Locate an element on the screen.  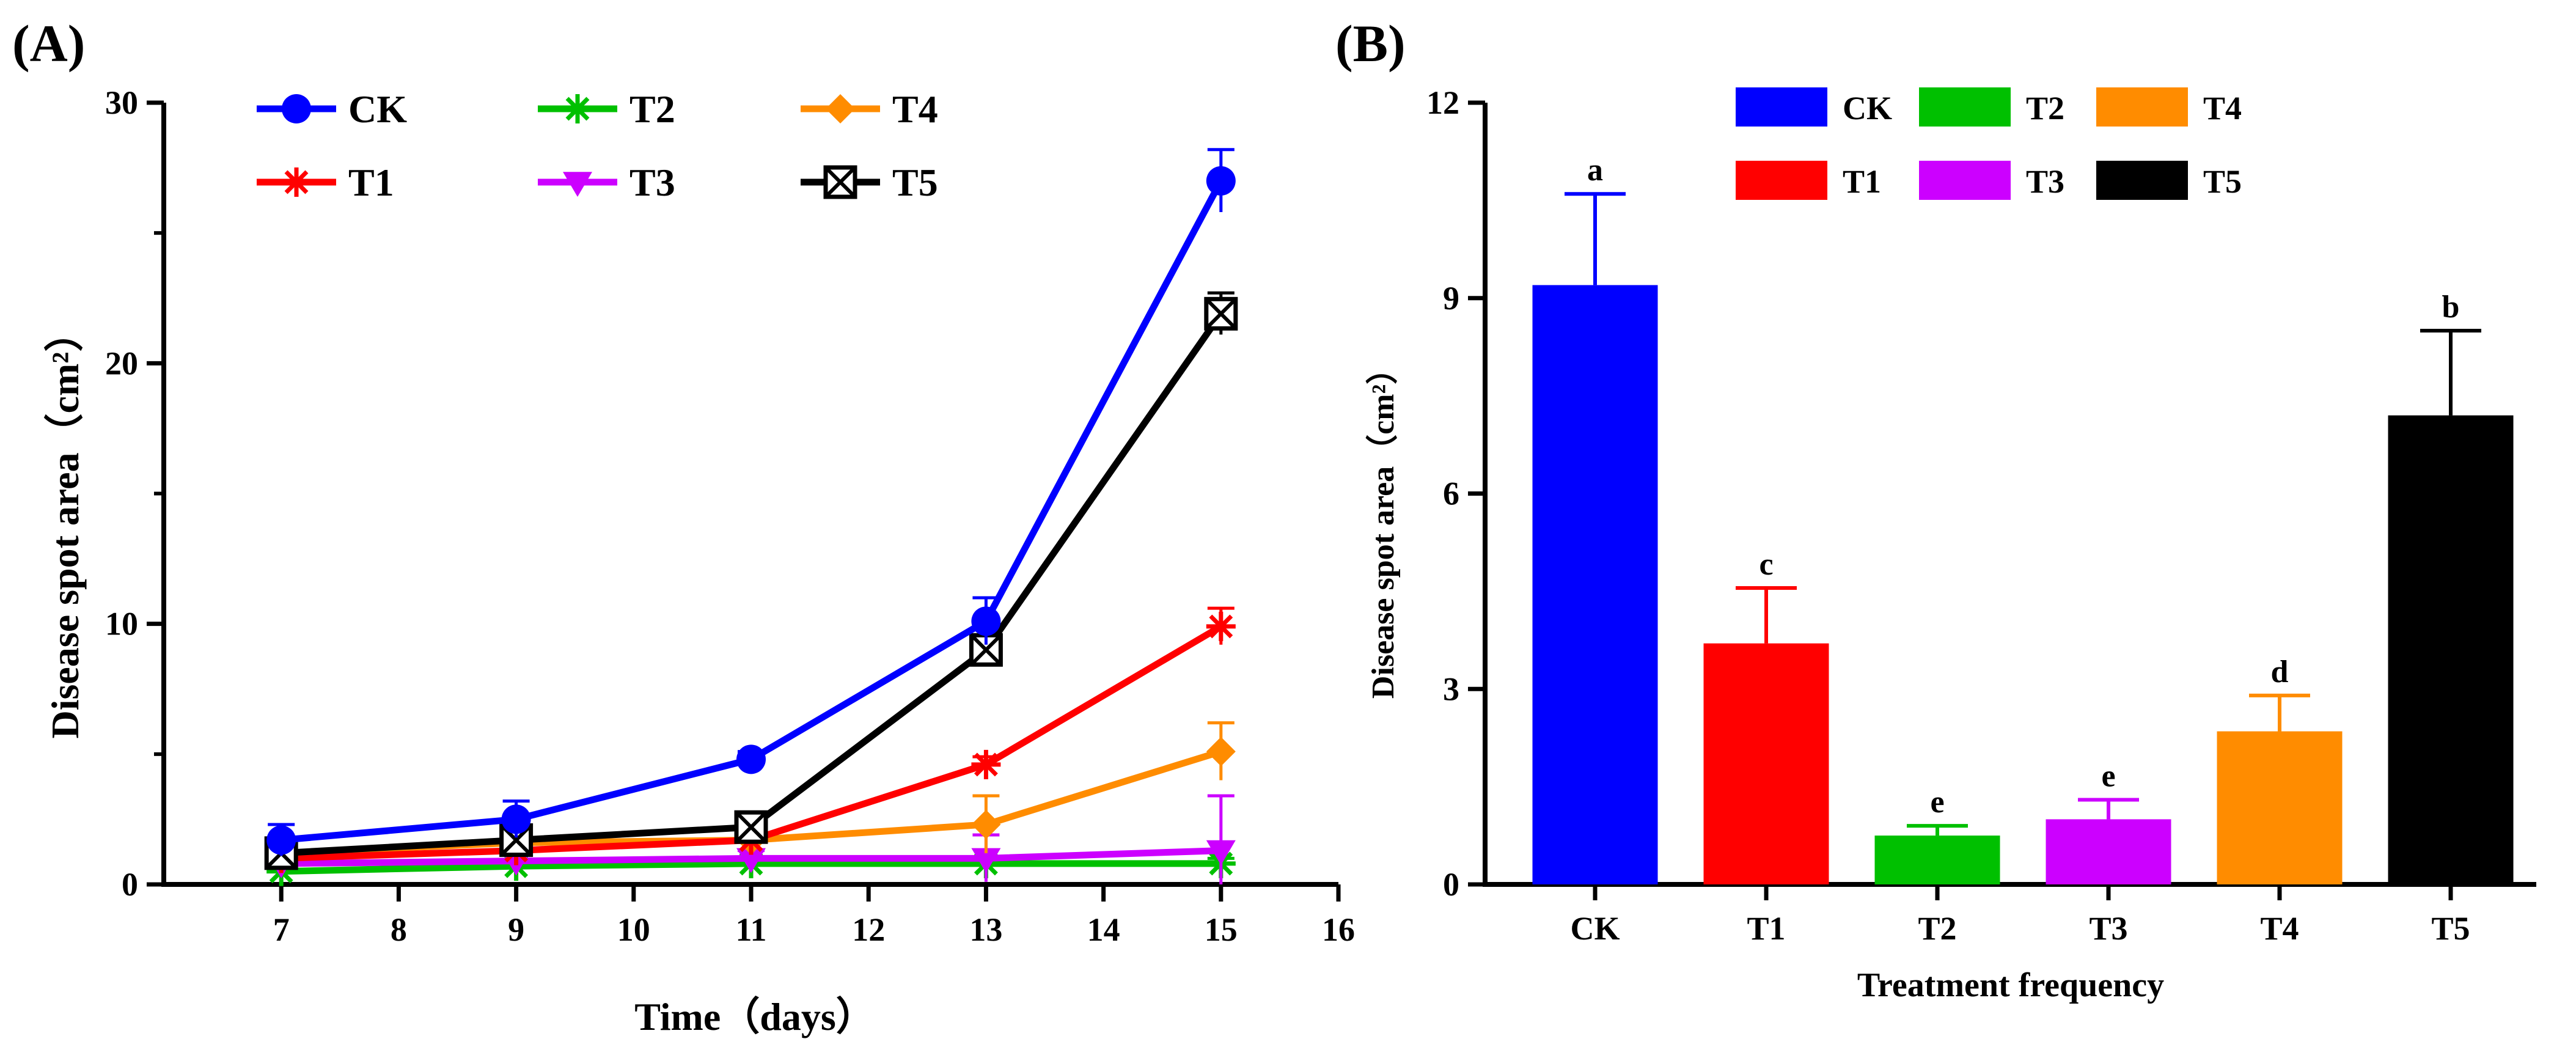
panel-b-y-tick-label: 3 is located at coordinates (1451, 688).